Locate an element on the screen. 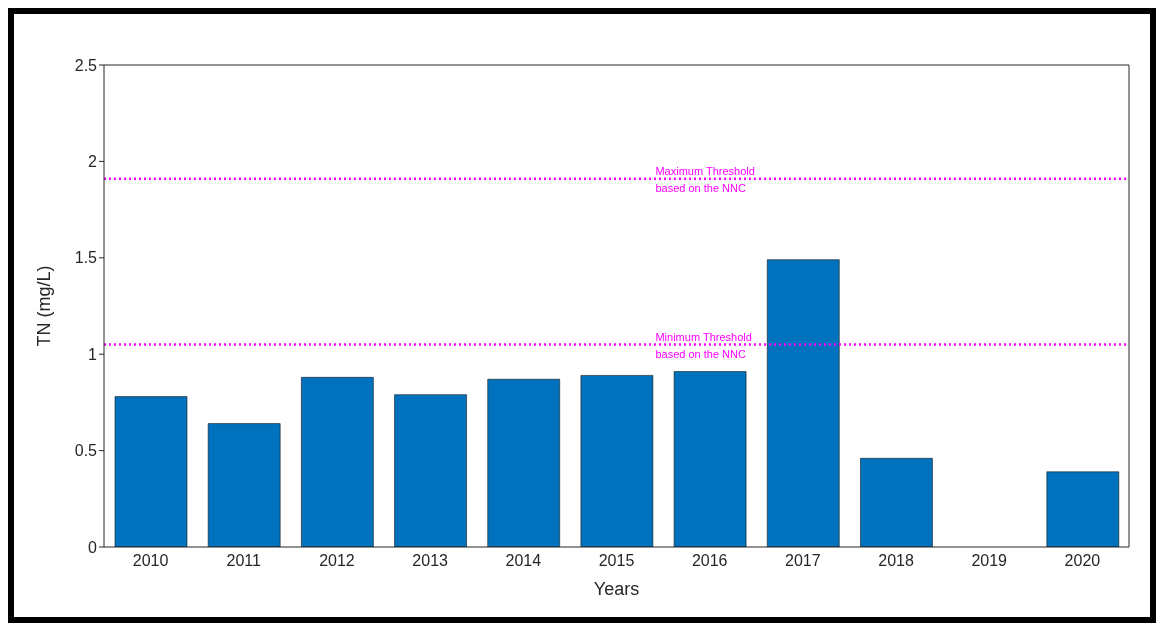 This screenshot has height=631, width=1164. y-tick-label: 1.5 is located at coordinates (86, 258).